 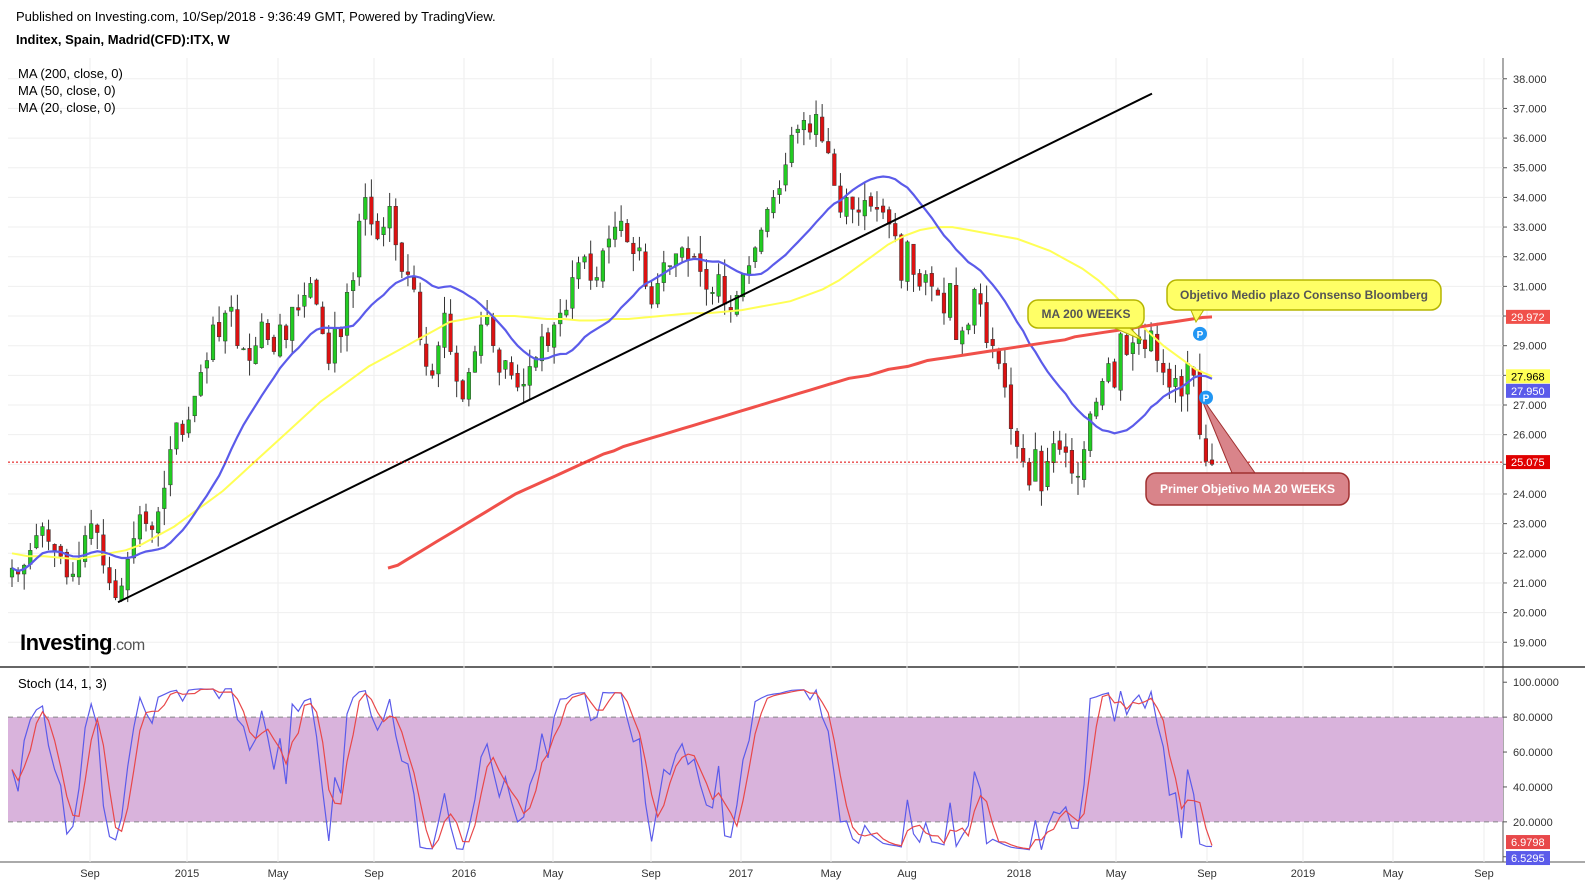 I want to click on x-tick-label: 2015, so click(x=187, y=874).